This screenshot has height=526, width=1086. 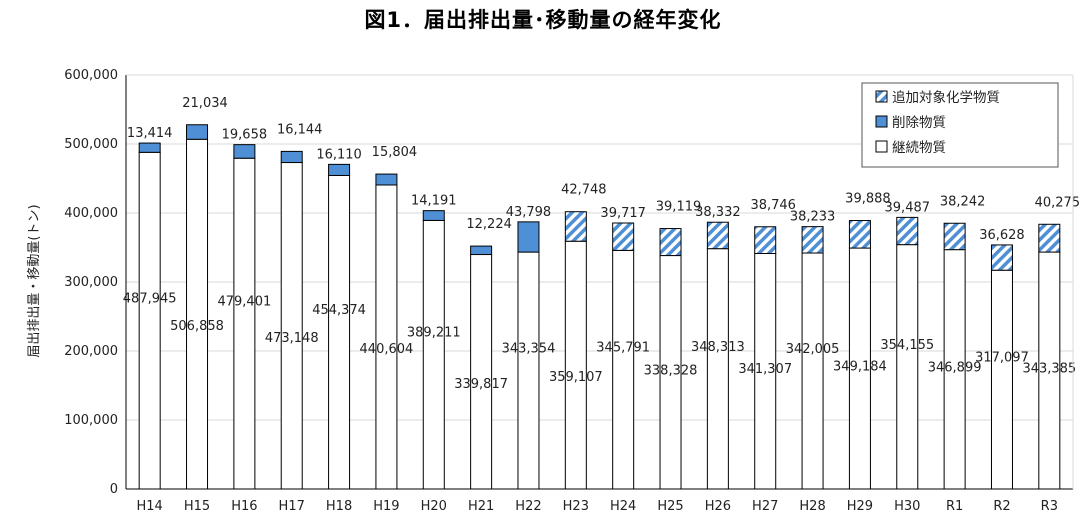 I want to click on data-label: 38,242, so click(x=963, y=201).